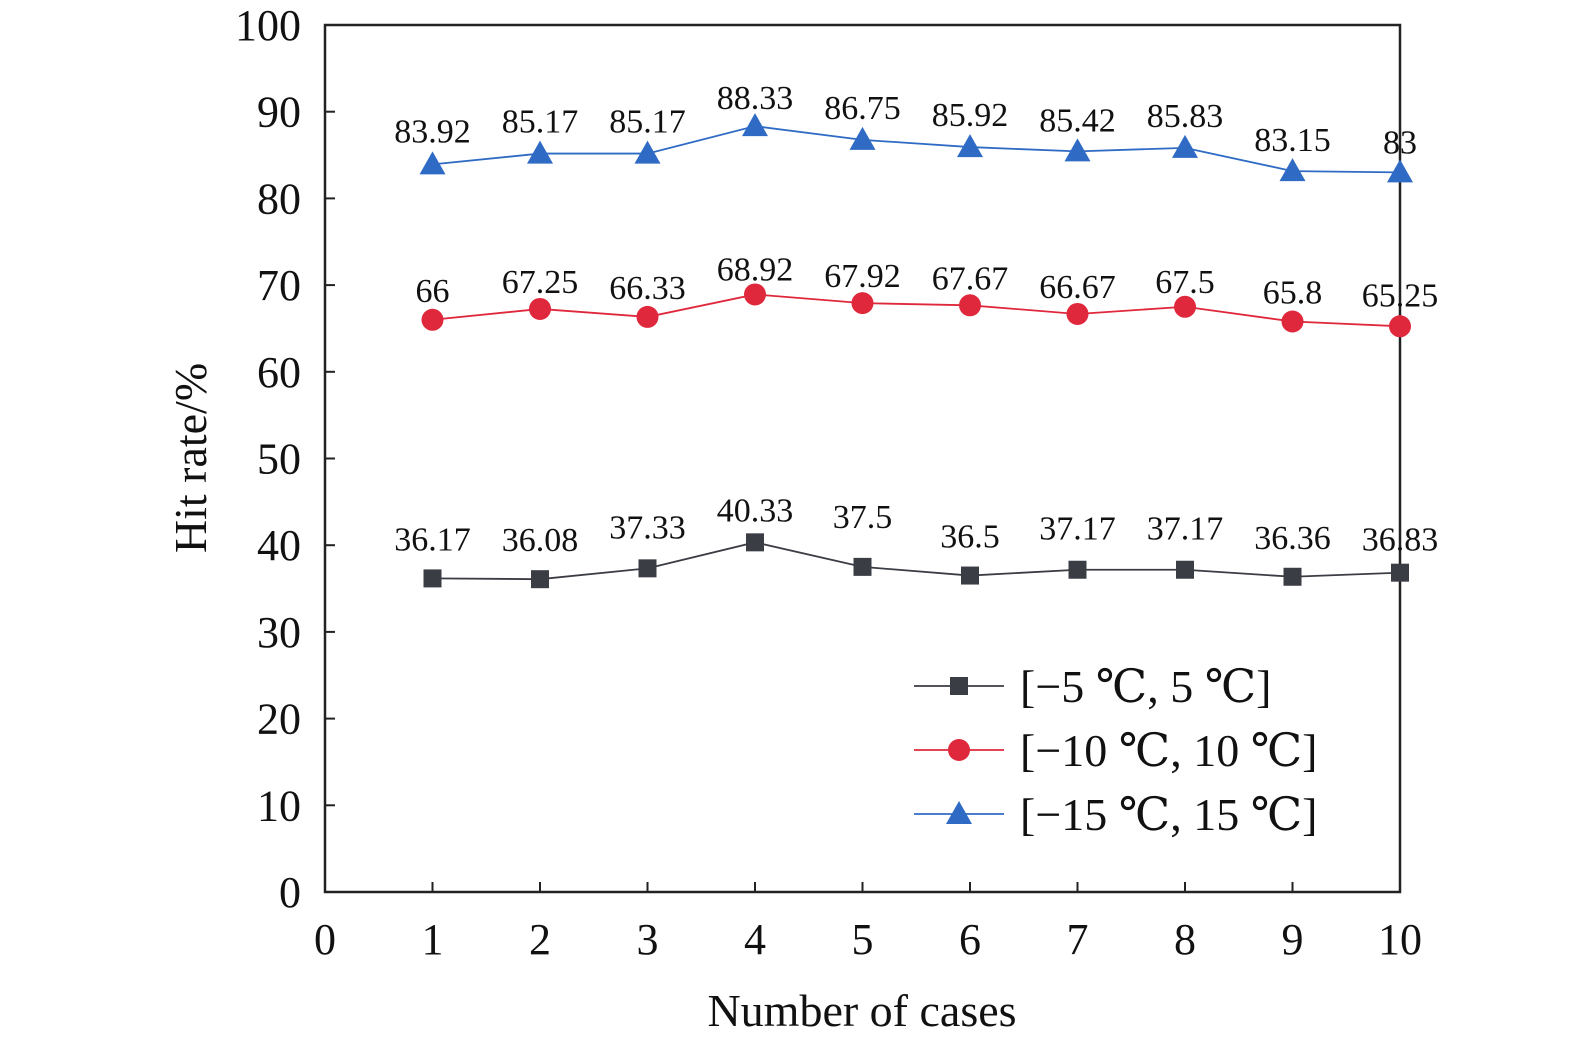 Image resolution: width=1575 pixels, height=1048 pixels. What do you see at coordinates (1400, 142) in the screenshot?
I see `data-label: 83` at bounding box center [1400, 142].